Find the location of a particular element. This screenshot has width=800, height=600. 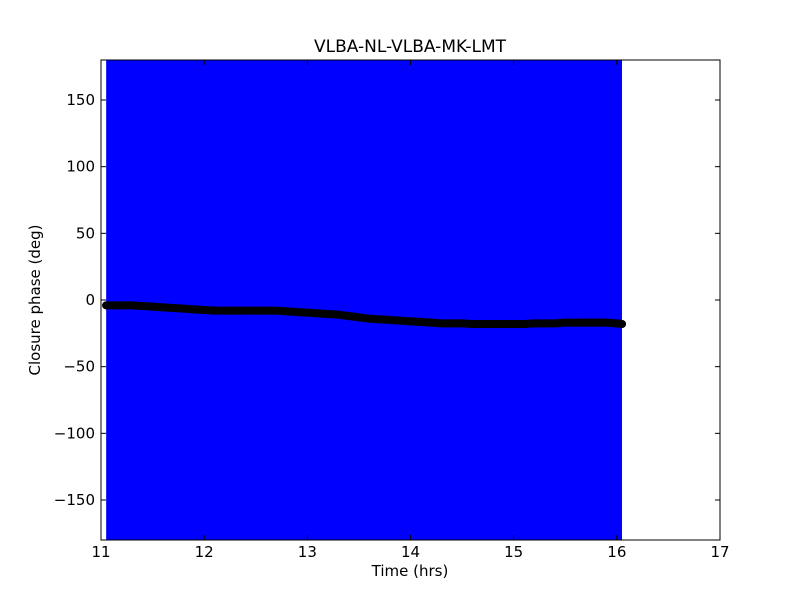

y-axis-label: Closure phase (deg) is located at coordinates (35, 300).